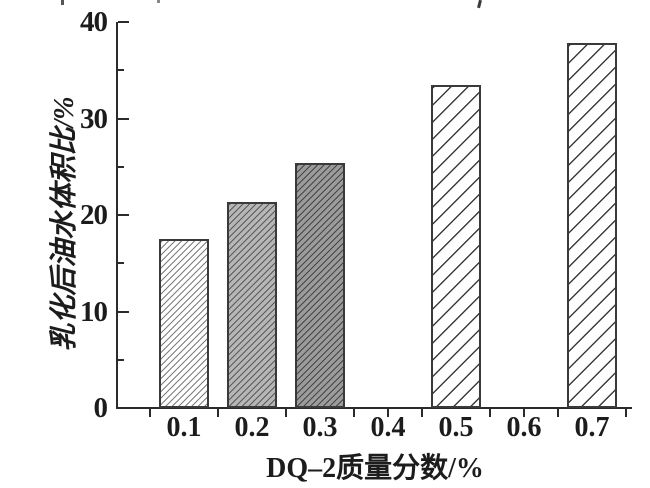 The height and width of the screenshot is (488, 650). What do you see at coordinates (184, 427) in the screenshot?
I see `x-tick-label: 0.1` at bounding box center [184, 427].